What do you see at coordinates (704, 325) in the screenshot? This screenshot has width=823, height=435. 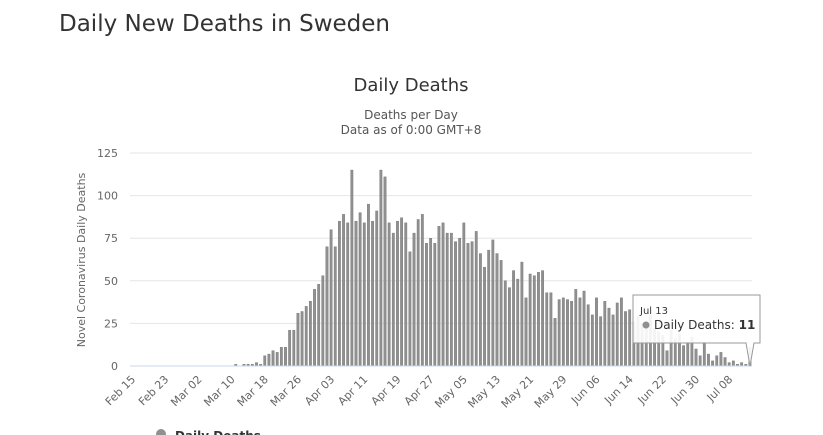 I see `tooltip-text: Daily Deaths: 11` at bounding box center [704, 325].